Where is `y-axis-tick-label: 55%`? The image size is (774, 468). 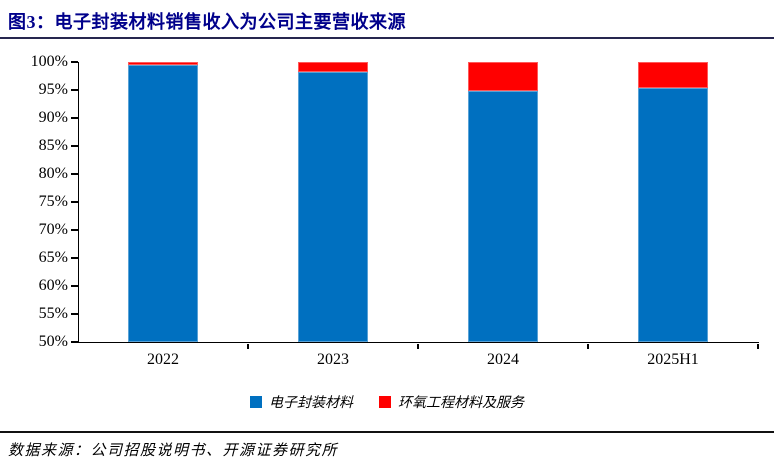
y-axis-tick-label: 55% is located at coordinates (53, 313).